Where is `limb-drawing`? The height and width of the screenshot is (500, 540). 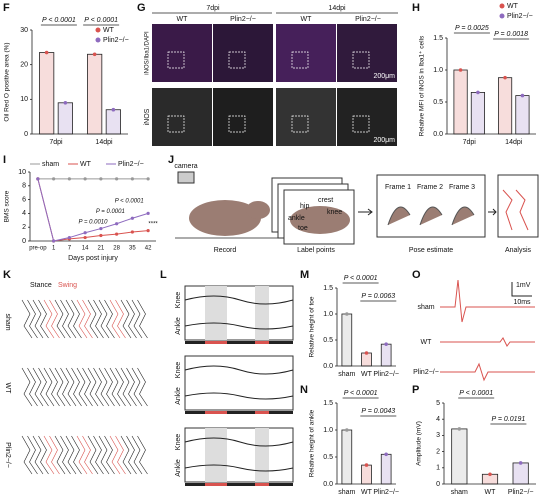
limb-drawing is located at coordinates (431, 216).